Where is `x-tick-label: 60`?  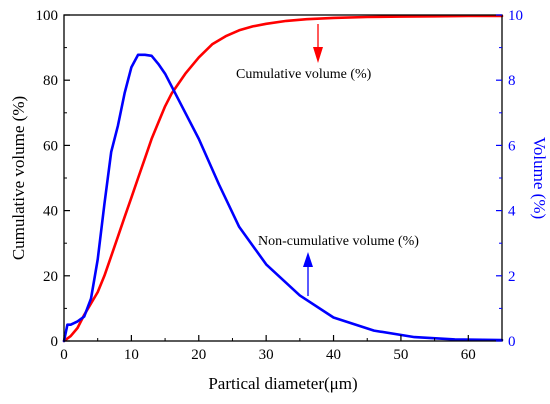
x-tick-label: 60 is located at coordinates (468, 355).